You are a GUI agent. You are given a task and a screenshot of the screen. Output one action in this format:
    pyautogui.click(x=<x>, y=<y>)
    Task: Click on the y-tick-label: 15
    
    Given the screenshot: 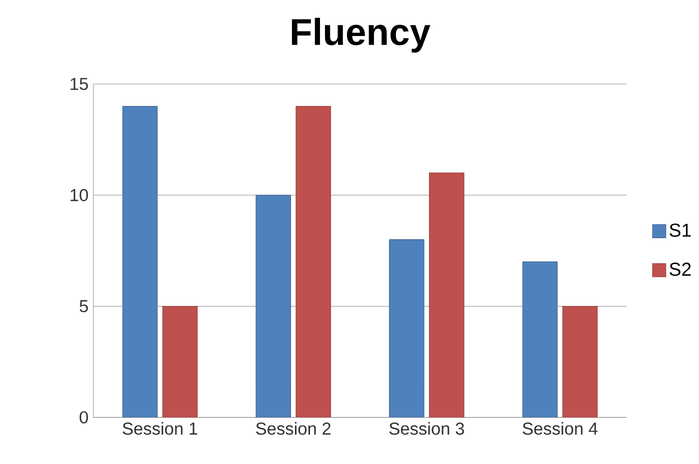 What is the action you would take?
    pyautogui.click(x=79, y=84)
    